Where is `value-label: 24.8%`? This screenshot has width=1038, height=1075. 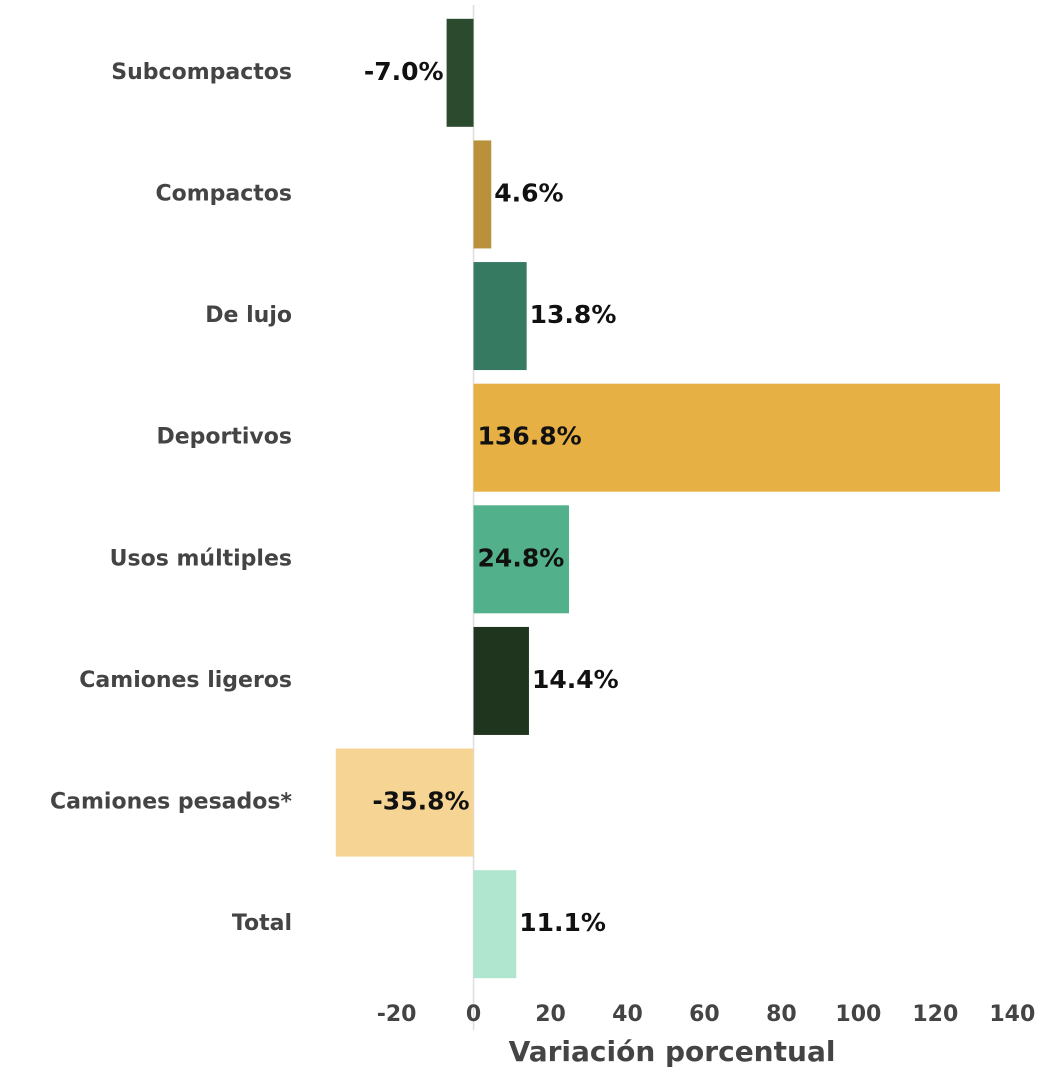
value-label: 24.8% is located at coordinates (521, 557).